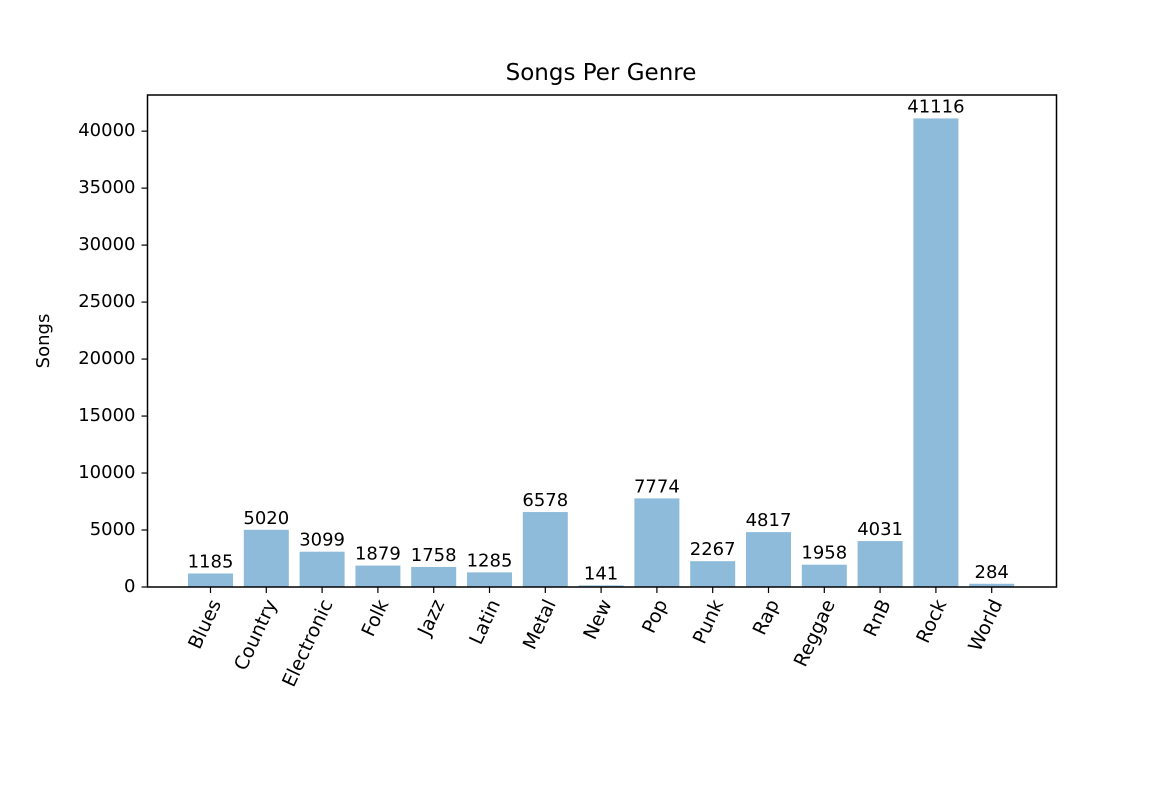 The width and height of the screenshot is (1172, 786). I want to click on bar-pop, so click(657, 542).